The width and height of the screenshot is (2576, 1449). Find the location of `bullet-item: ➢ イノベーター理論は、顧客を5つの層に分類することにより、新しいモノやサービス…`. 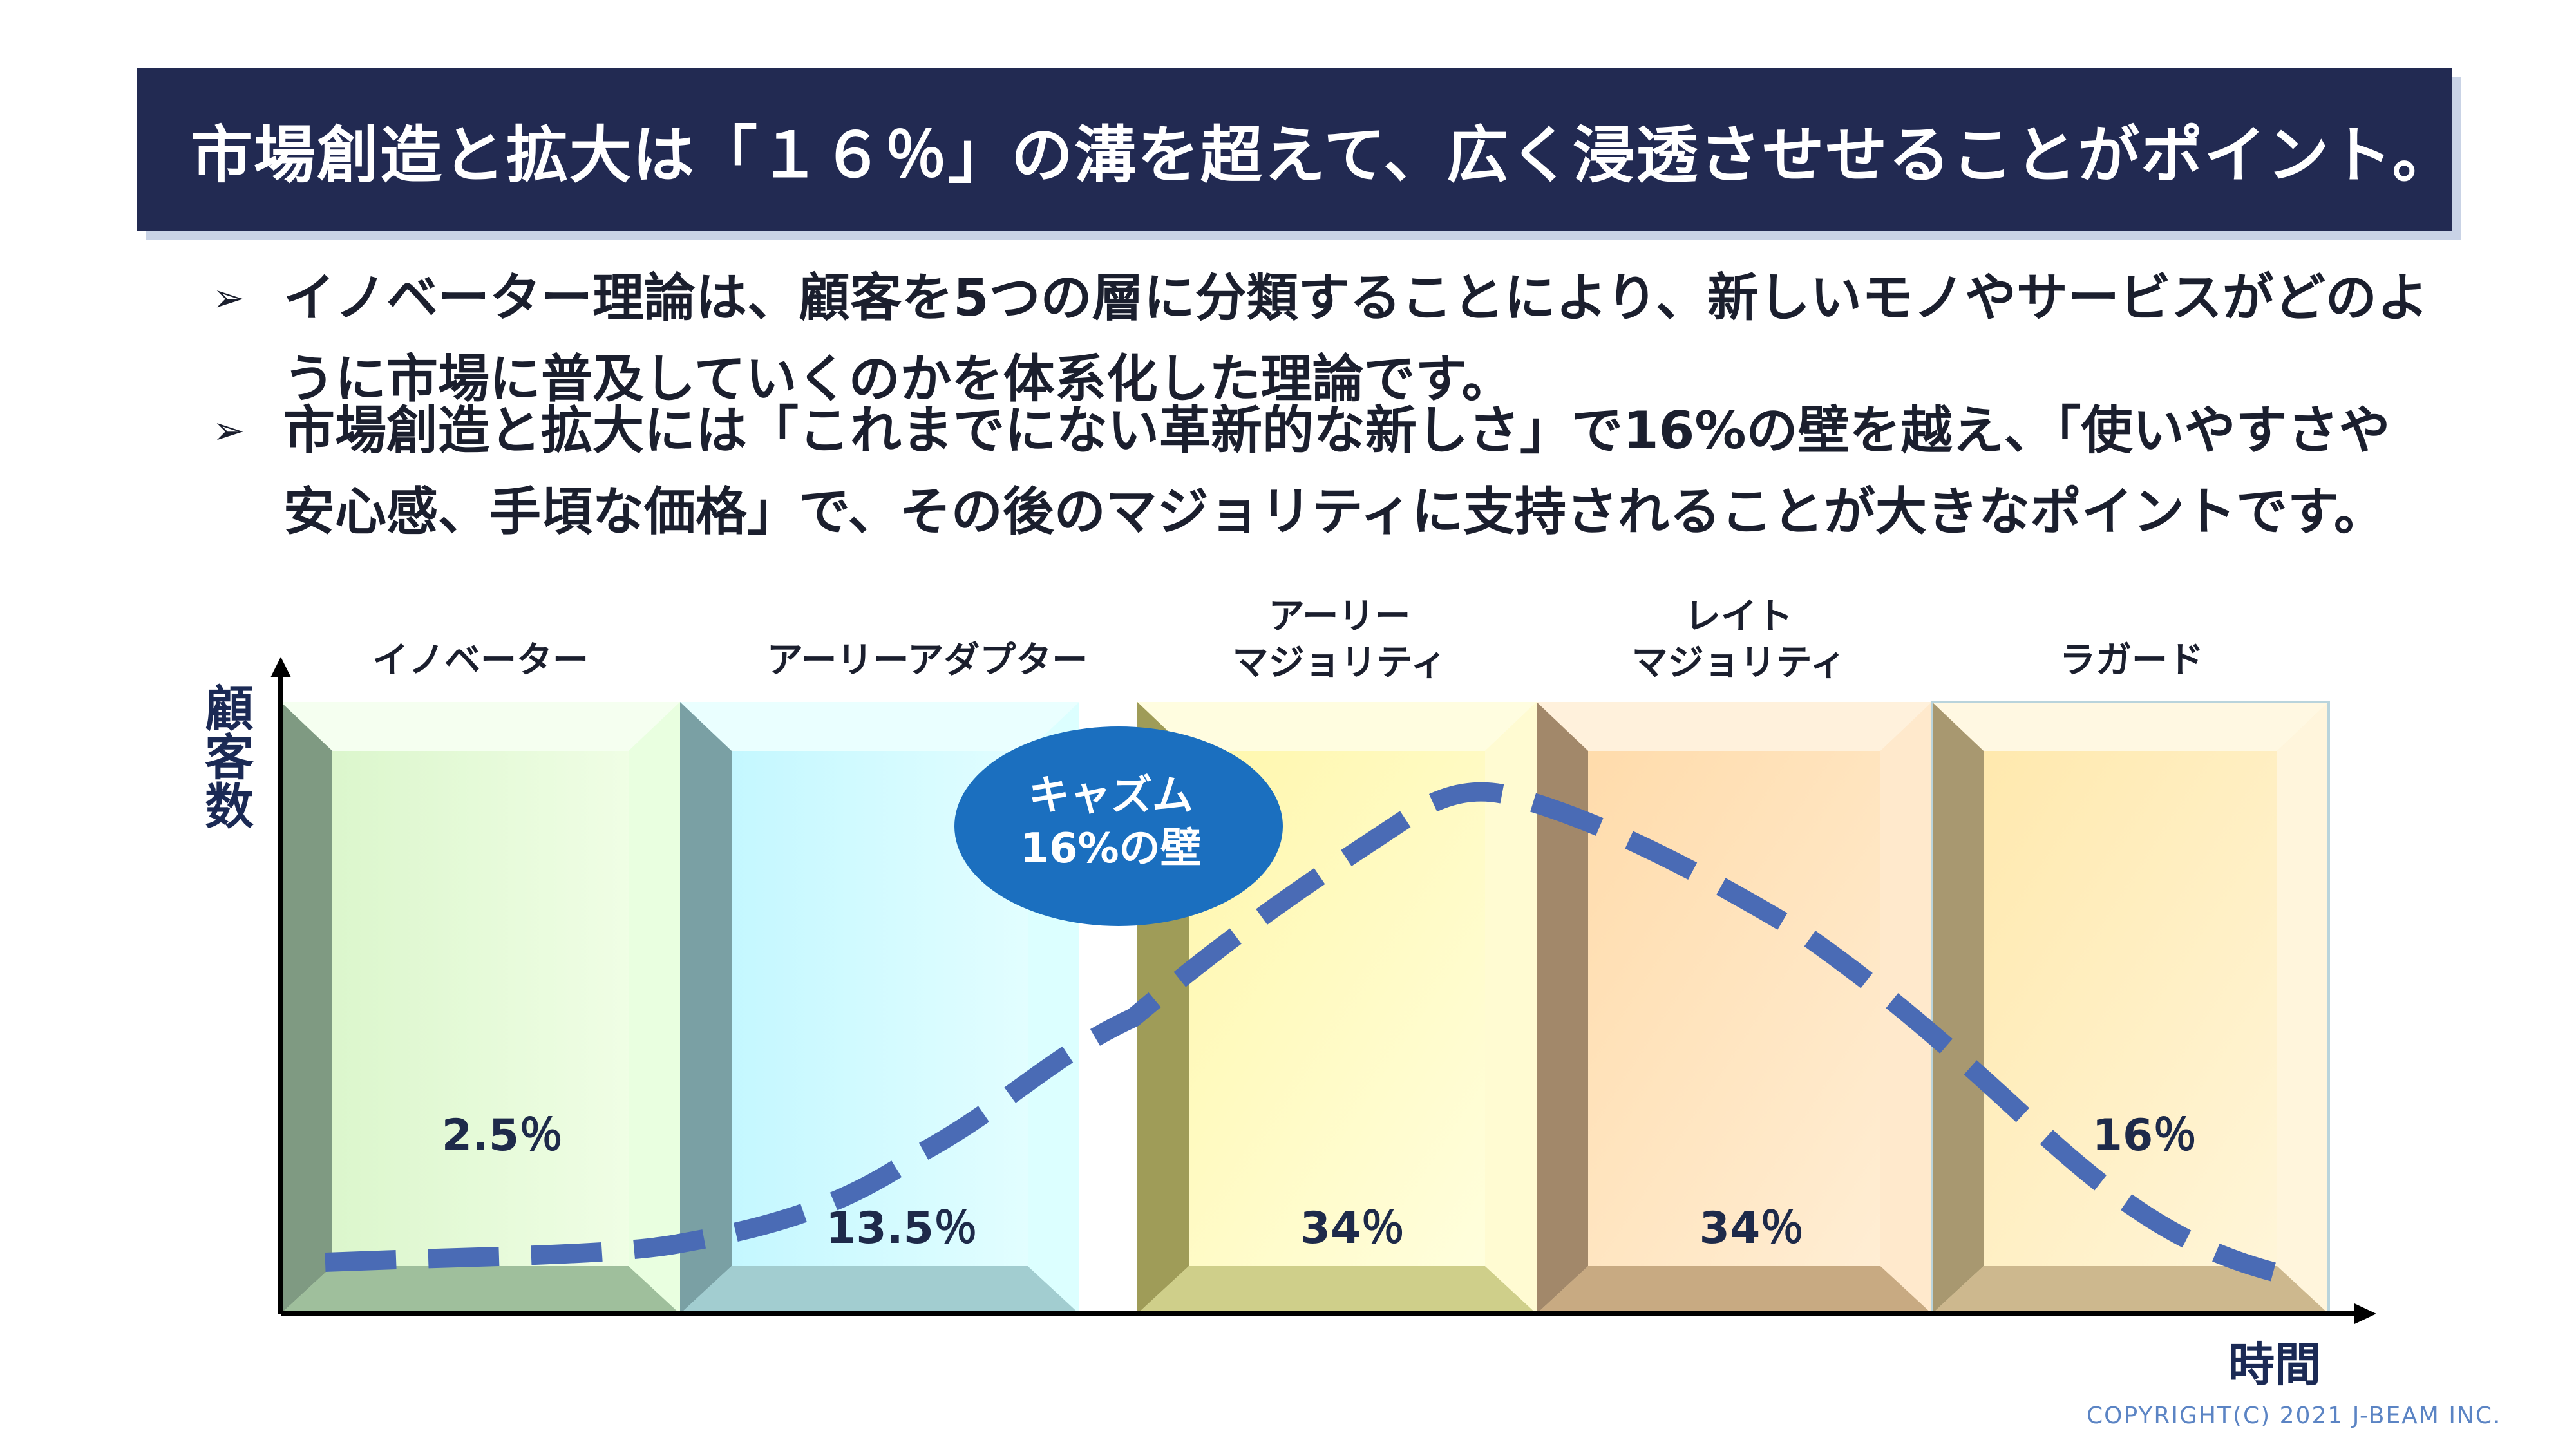

bullet-item: ➢ イノベーター理論は、顧客を5つの層に分類することにより、新しいモノやサービス… is located at coordinates (1323, 339).